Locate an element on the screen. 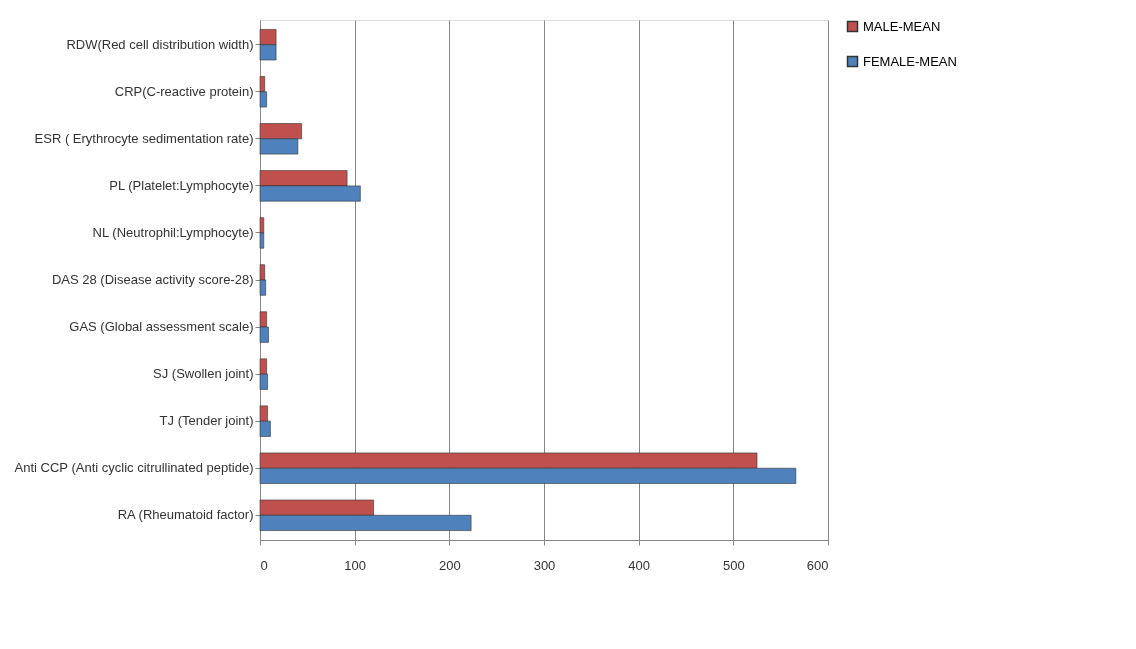 This screenshot has height=649, width=1136. x-tick-label: 500 is located at coordinates (733, 565).